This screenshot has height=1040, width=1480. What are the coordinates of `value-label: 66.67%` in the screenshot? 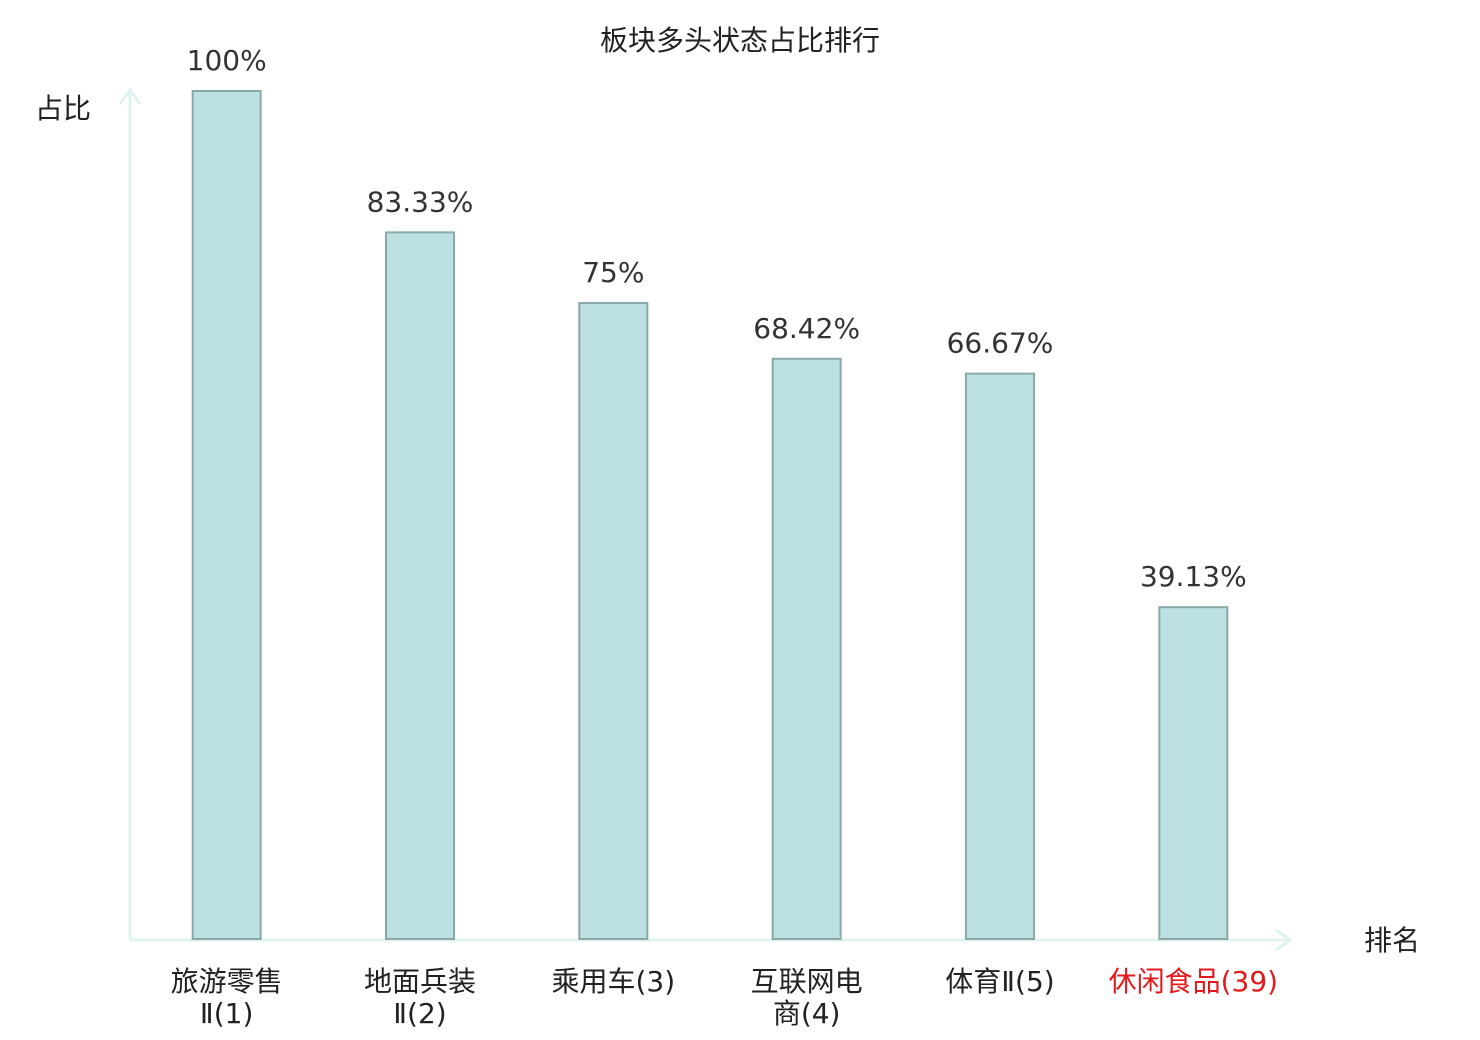 It's located at (1000, 343).